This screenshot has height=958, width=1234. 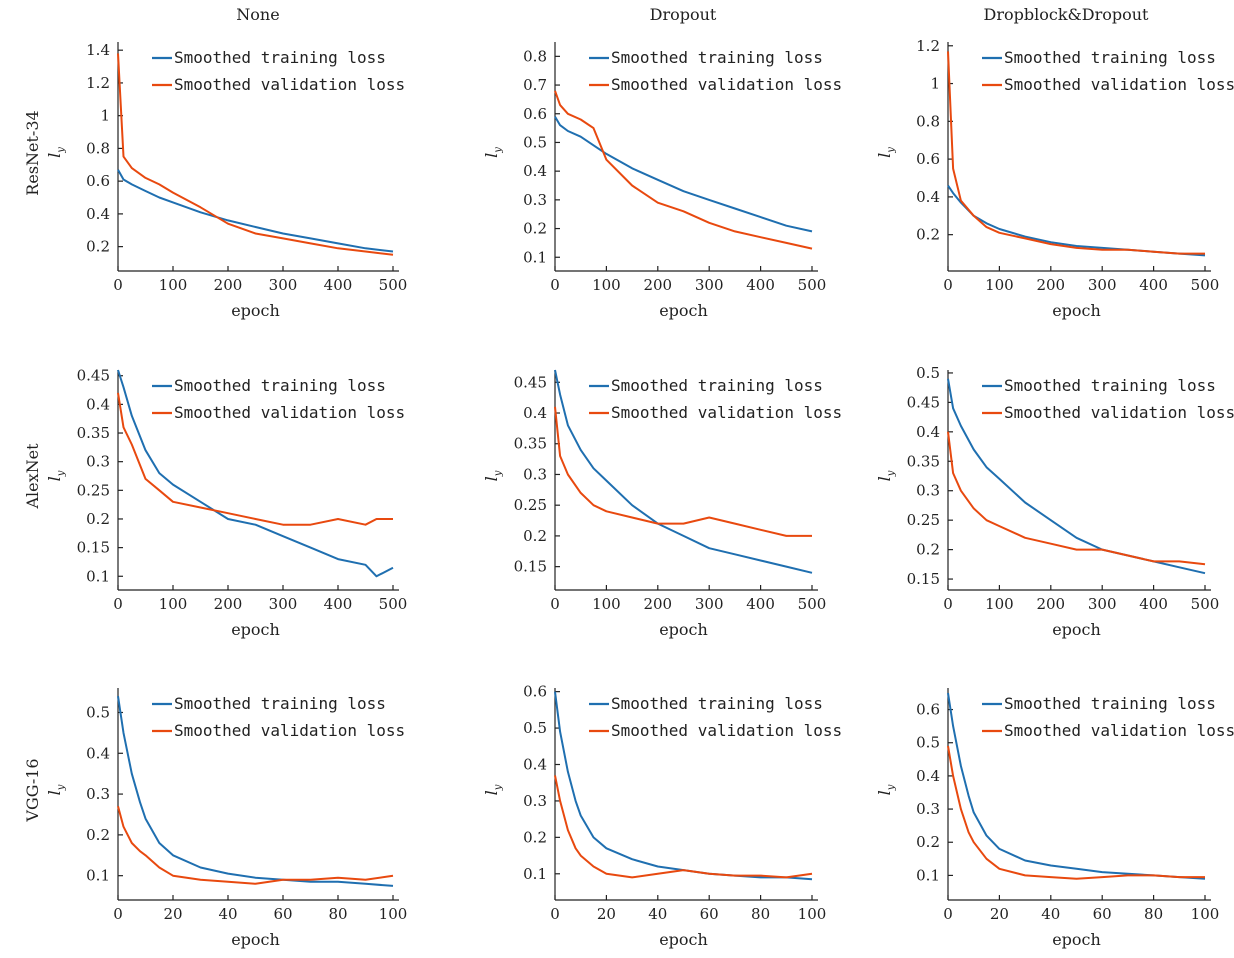 I want to click on x-tick-label: 60, so click(x=709, y=914).